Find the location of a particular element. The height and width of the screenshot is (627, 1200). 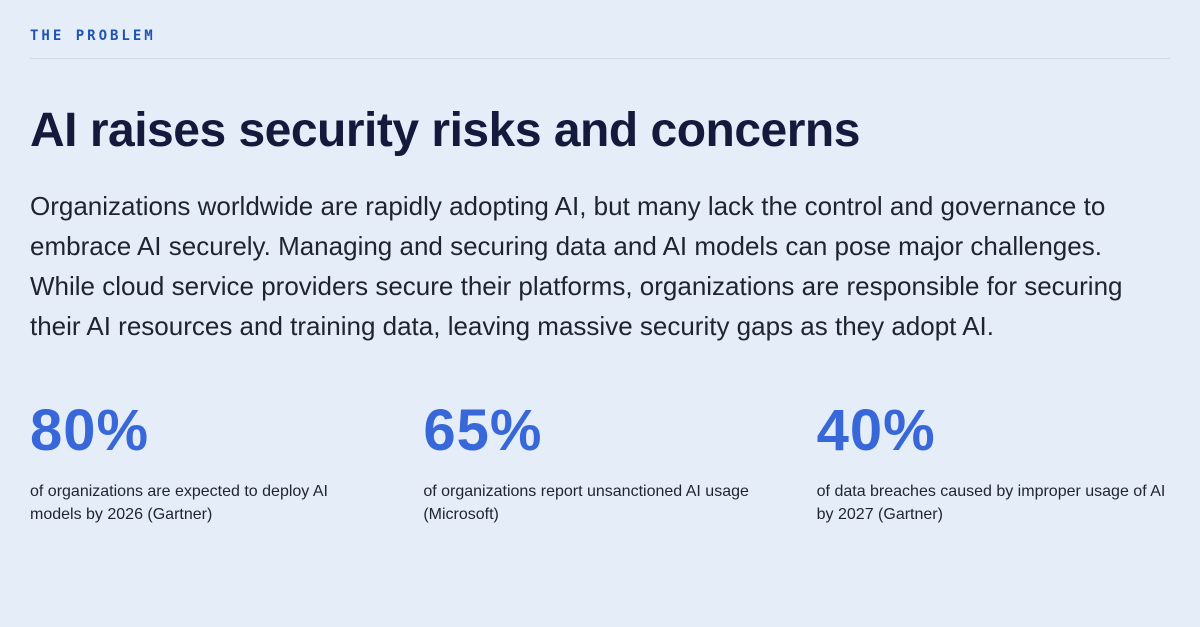

stat-value: 80% is located at coordinates (90, 430).